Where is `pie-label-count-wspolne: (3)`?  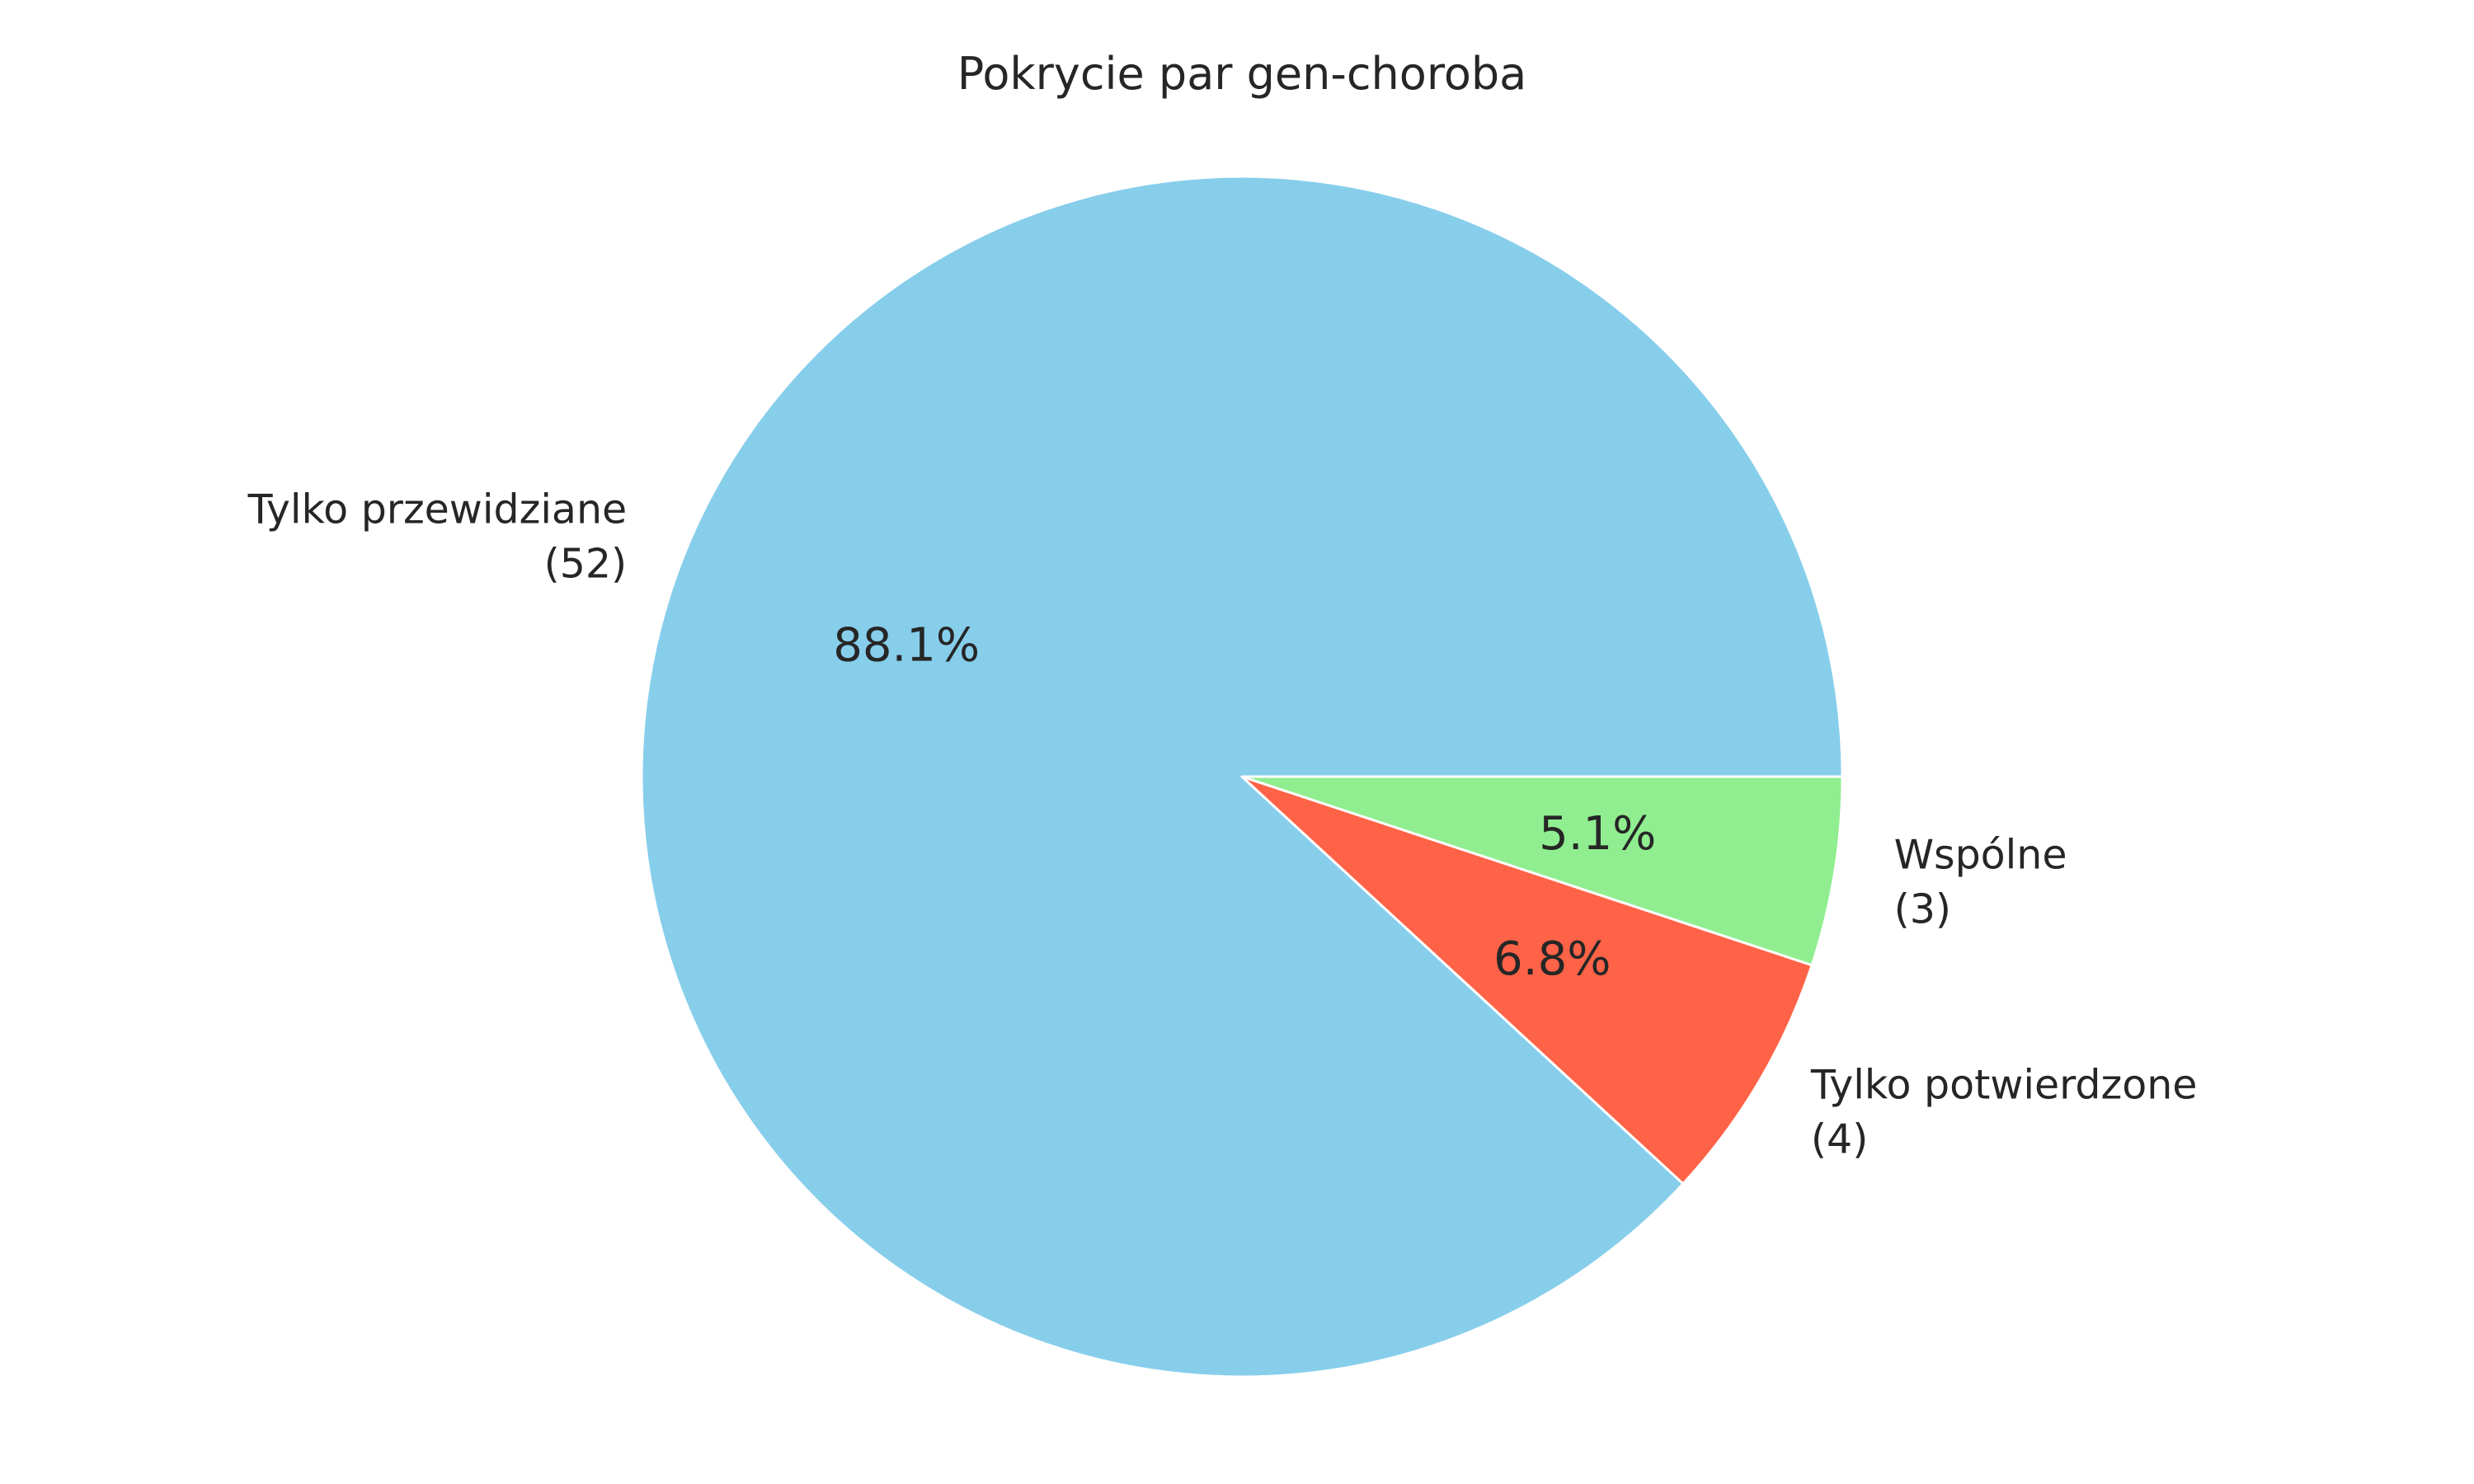
pie-label-count-wspolne: (3) is located at coordinates (1922, 909).